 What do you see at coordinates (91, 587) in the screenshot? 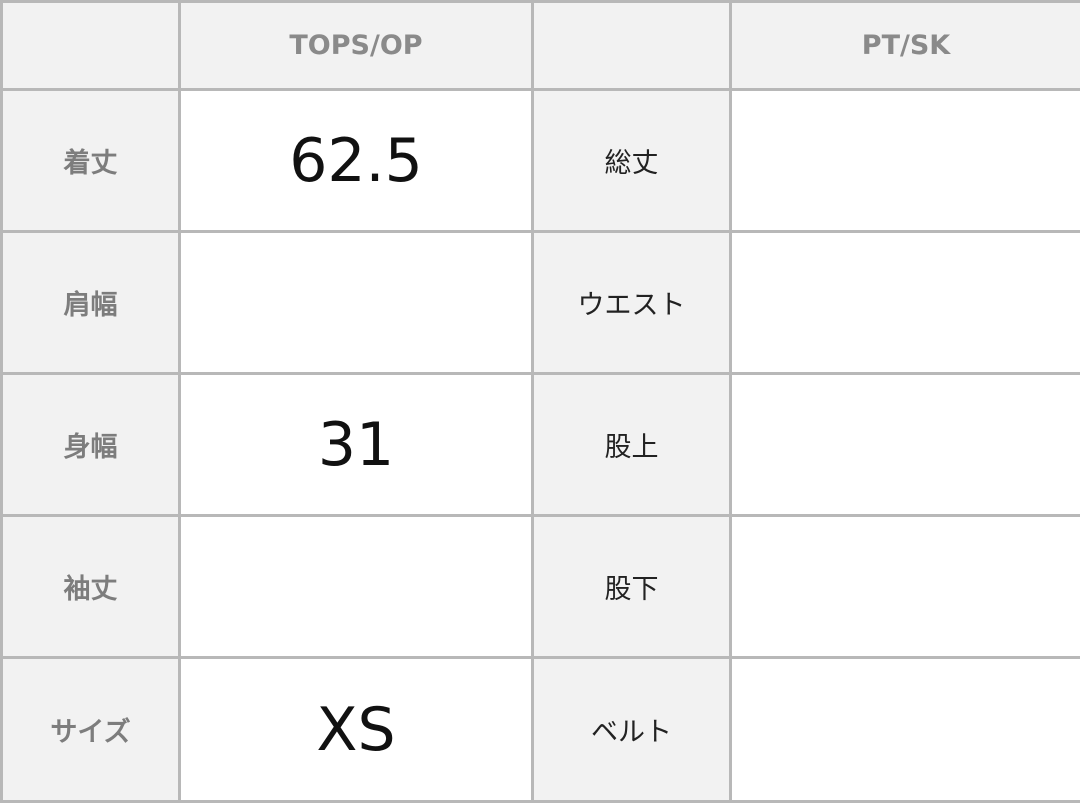
I see `tops-label: 袖丈` at bounding box center [91, 587].